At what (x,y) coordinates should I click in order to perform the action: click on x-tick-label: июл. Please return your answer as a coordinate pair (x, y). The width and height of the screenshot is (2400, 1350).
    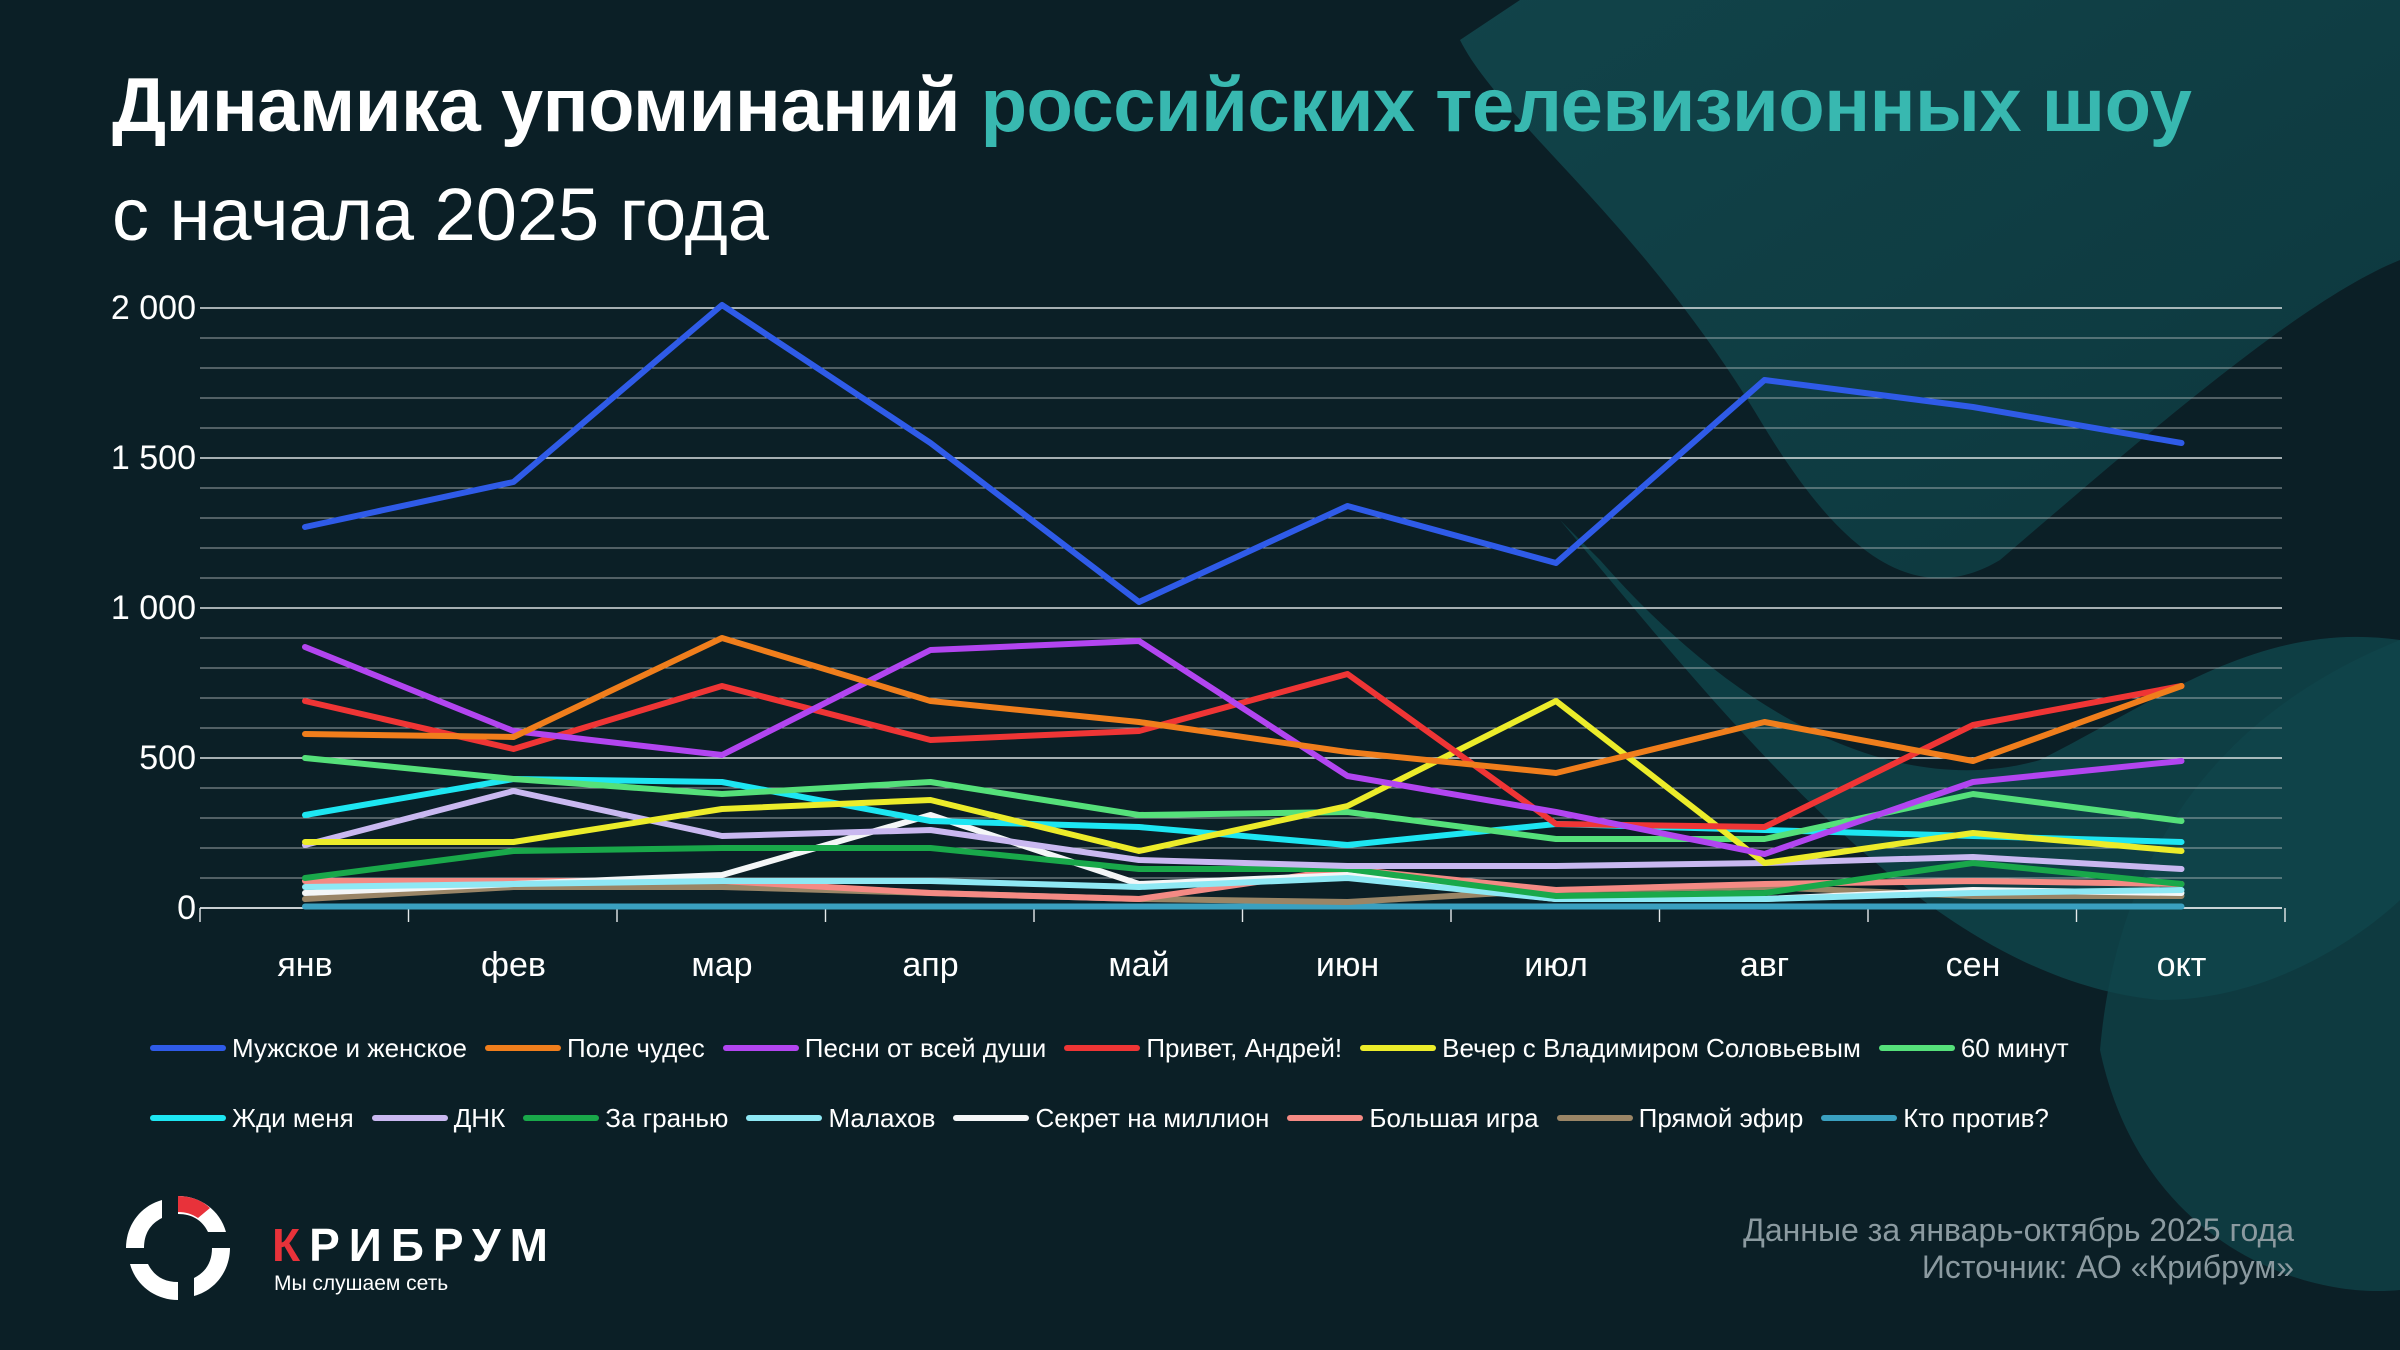
    Looking at the image, I should click on (1556, 965).